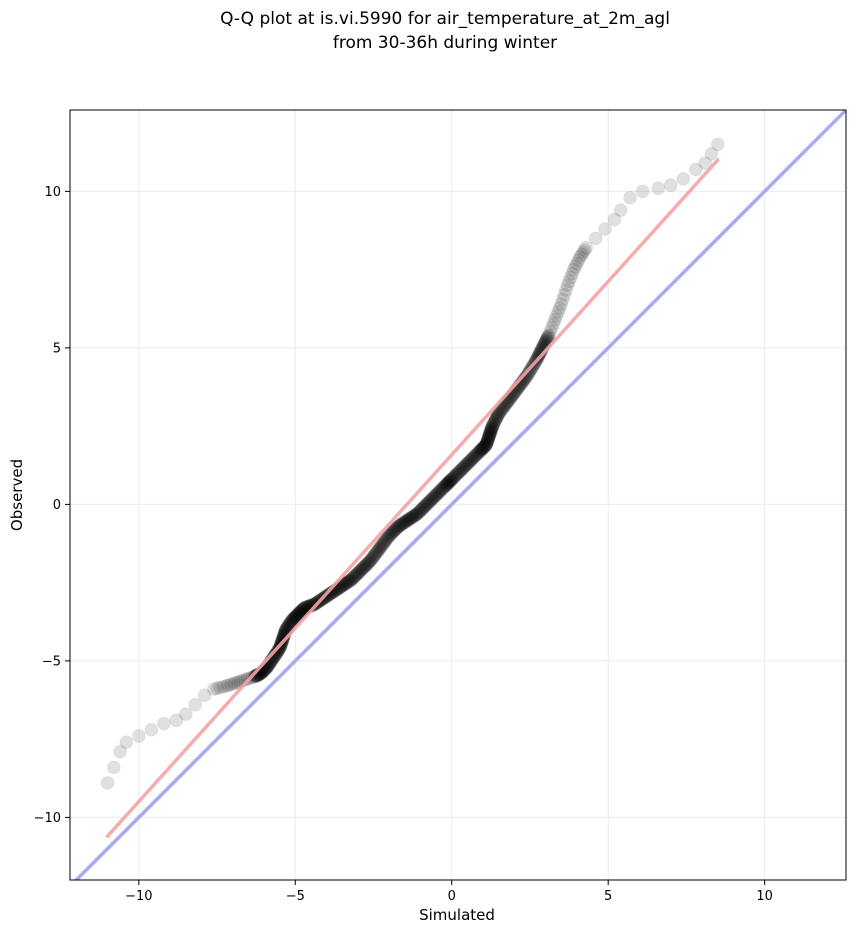 The height and width of the screenshot is (934, 854). I want to click on x-axis-ticks: −10 −5 0 5 10, so click(449, 892).